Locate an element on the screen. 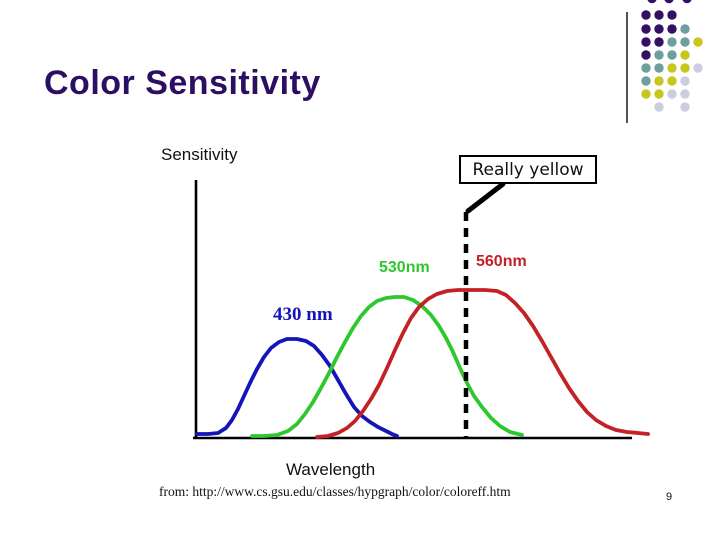  page-number: 9 is located at coordinates (669, 497).